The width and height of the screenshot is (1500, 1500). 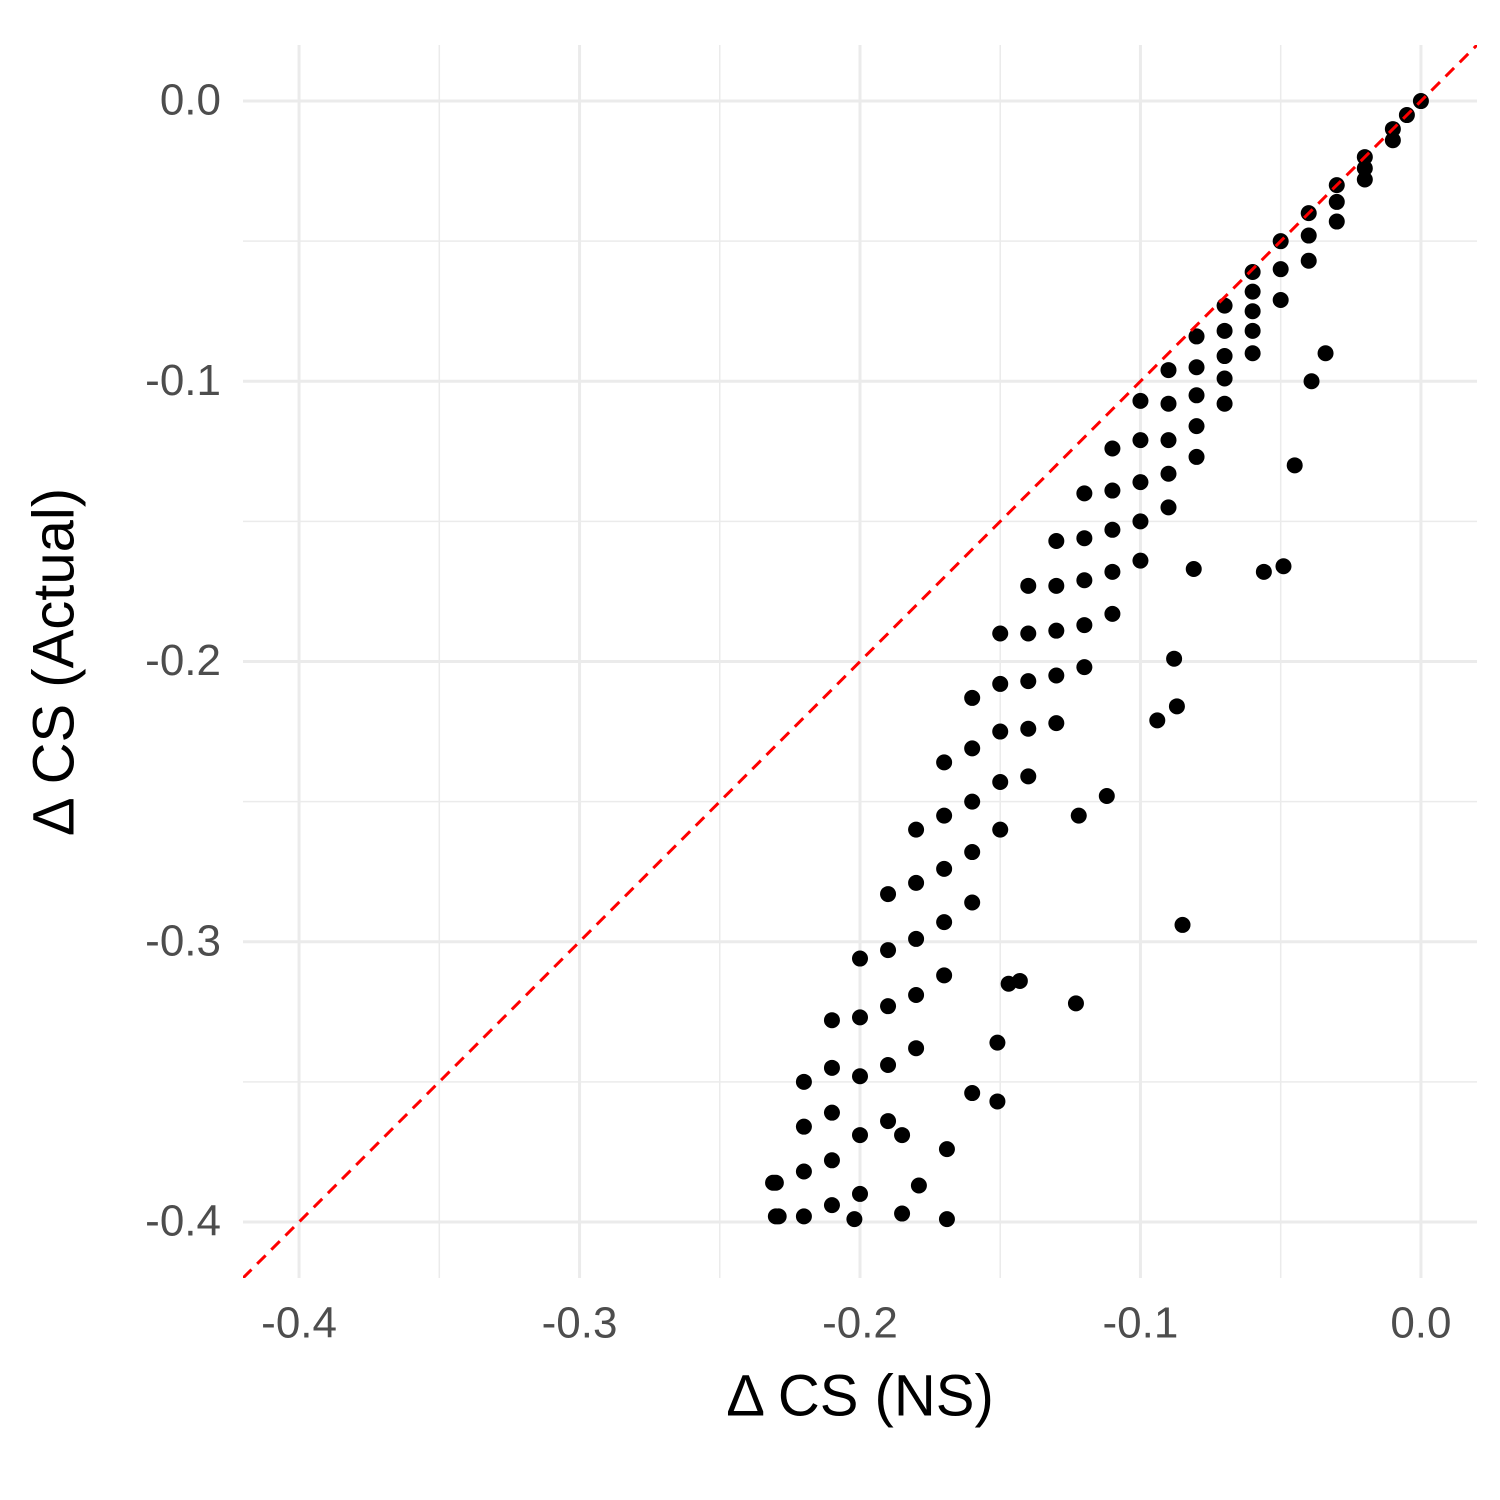 What do you see at coordinates (1420, 1323) in the screenshot?
I see `x-tick-label: 0.0` at bounding box center [1420, 1323].